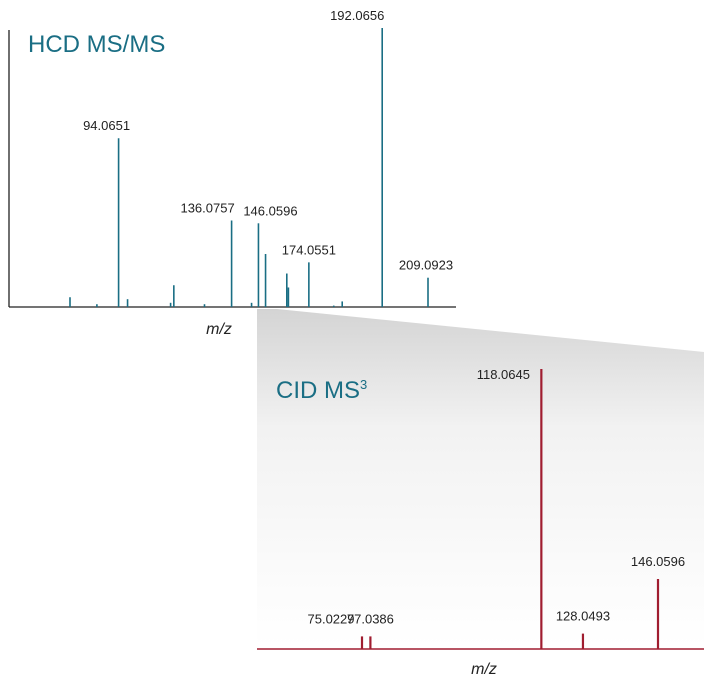 Image resolution: width=704 pixels, height=676 pixels. Describe the element at coordinates (658, 561) in the screenshot. I see `cid-peak-label: 146.0596` at that location.